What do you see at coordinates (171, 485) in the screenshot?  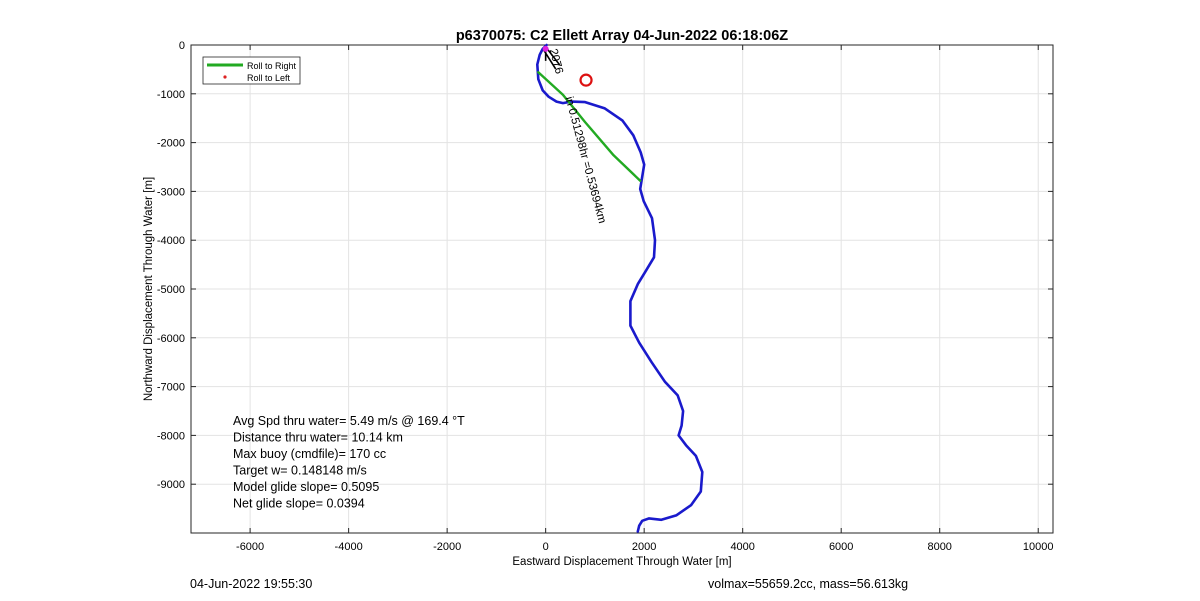 I see `y-tick-label: -9000` at bounding box center [171, 485].